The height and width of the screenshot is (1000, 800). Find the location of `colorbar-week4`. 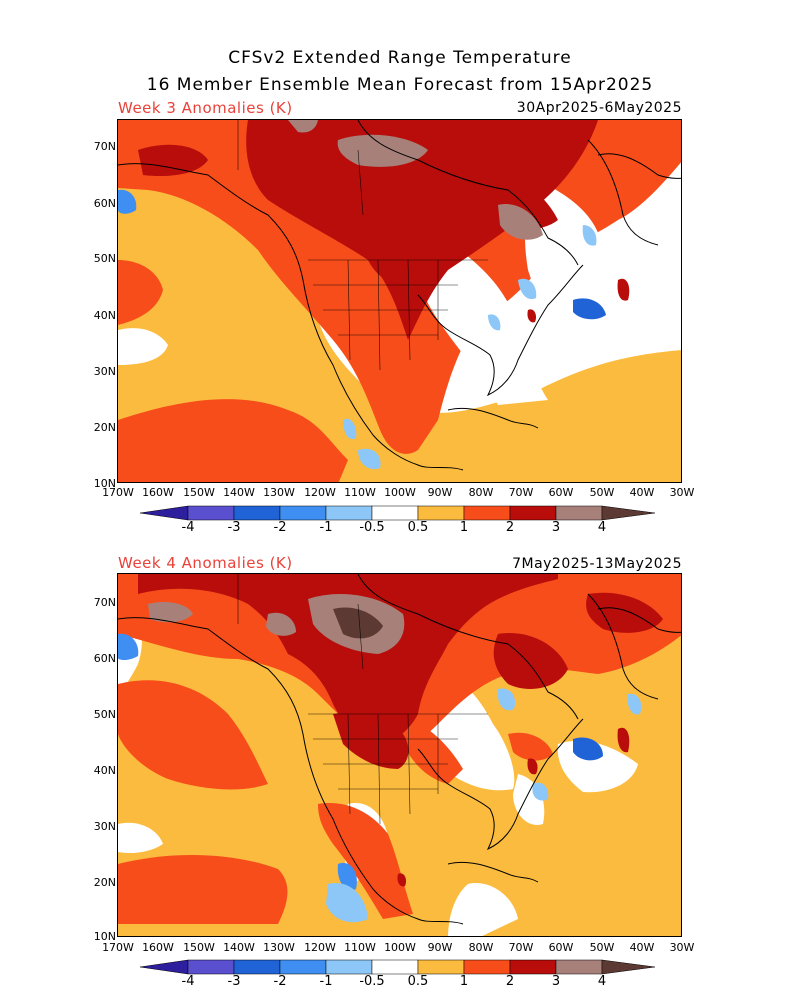

colorbar-week4 is located at coordinates (398, 967).